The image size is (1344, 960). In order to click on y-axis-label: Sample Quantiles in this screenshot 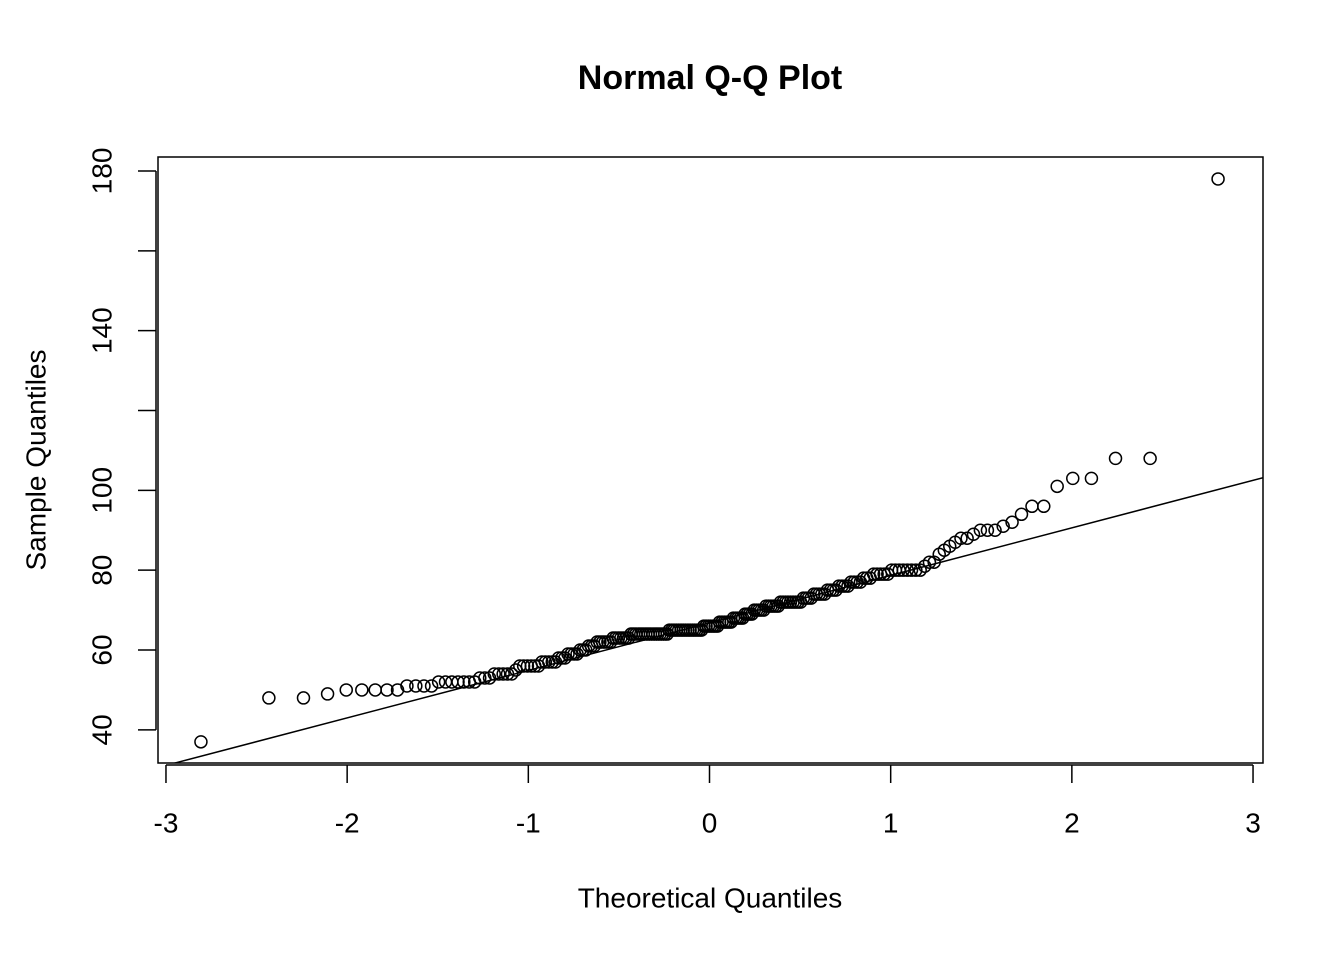, I will do `click(35, 459)`.